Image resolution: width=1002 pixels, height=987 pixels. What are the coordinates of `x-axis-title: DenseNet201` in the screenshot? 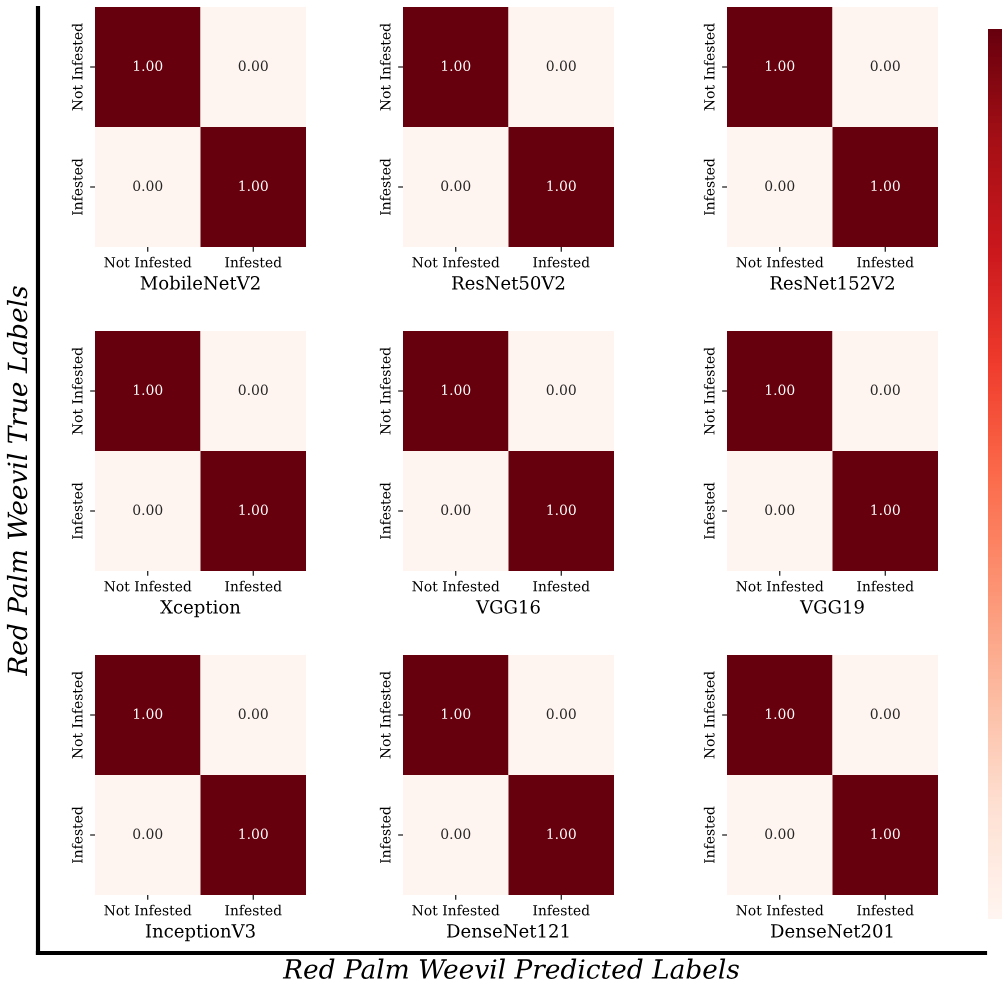 It's located at (832, 931).